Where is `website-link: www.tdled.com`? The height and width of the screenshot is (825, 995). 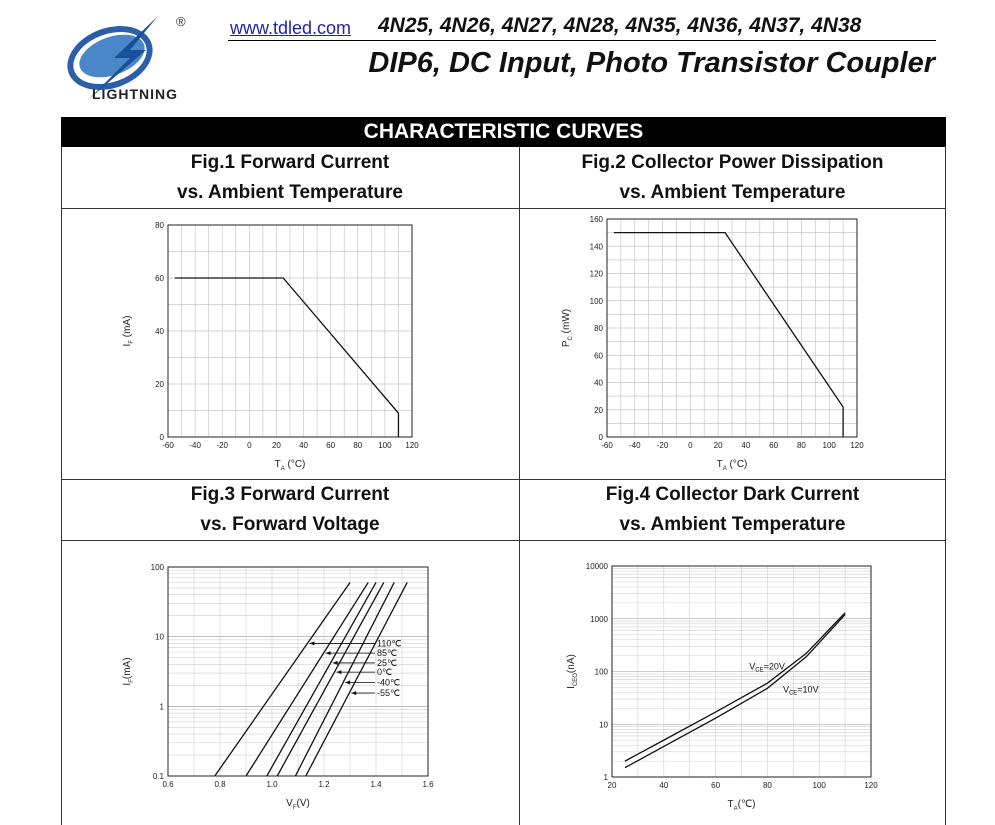 website-link: www.tdled.com is located at coordinates (291, 28).